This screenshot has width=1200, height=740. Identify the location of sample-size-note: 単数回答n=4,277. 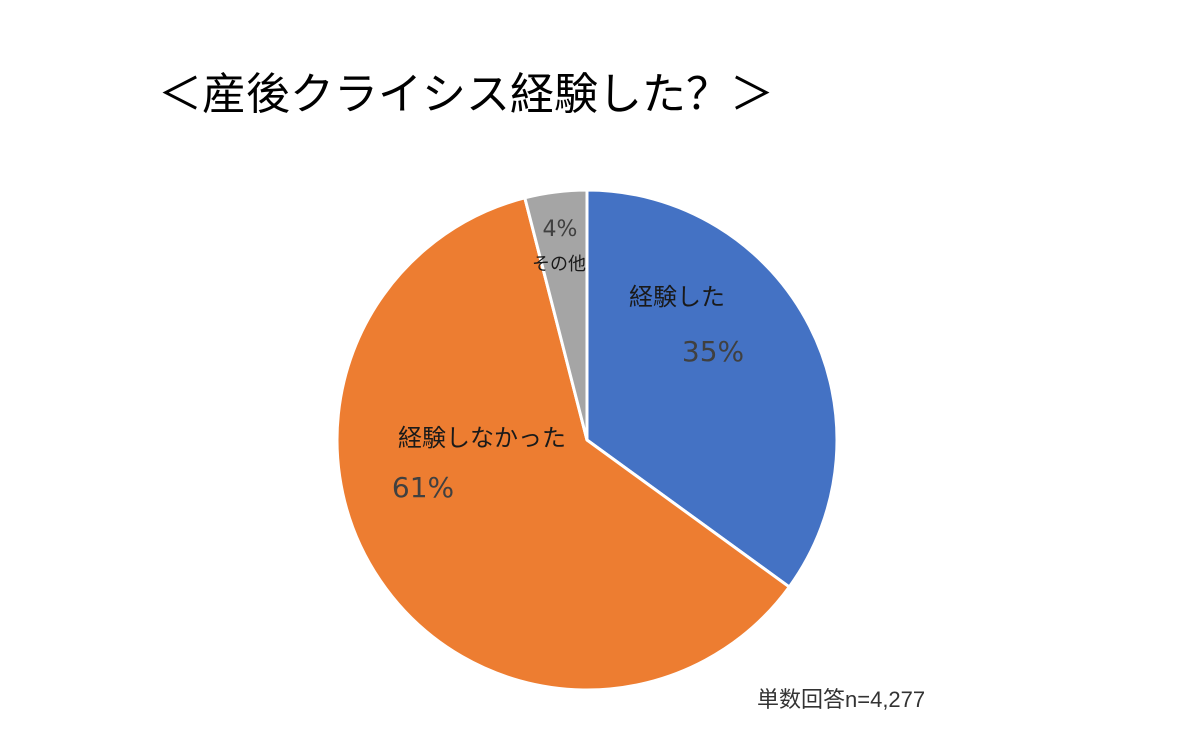
(841, 699).